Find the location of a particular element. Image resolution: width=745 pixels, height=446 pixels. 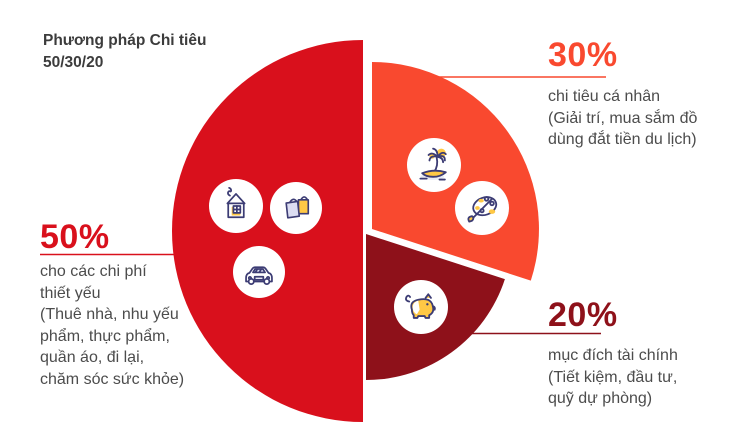

description-50-line: cho các chi phí is located at coordinates (93, 271).